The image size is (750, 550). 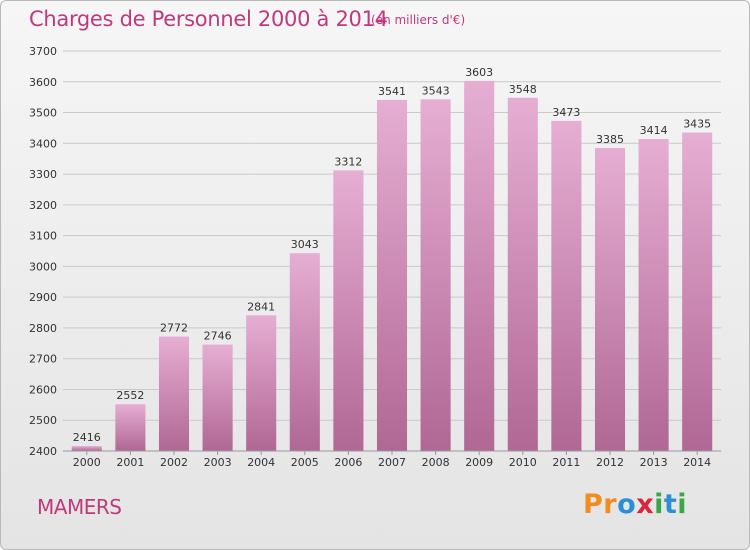 I want to click on data-label: 3312, so click(x=348, y=161).